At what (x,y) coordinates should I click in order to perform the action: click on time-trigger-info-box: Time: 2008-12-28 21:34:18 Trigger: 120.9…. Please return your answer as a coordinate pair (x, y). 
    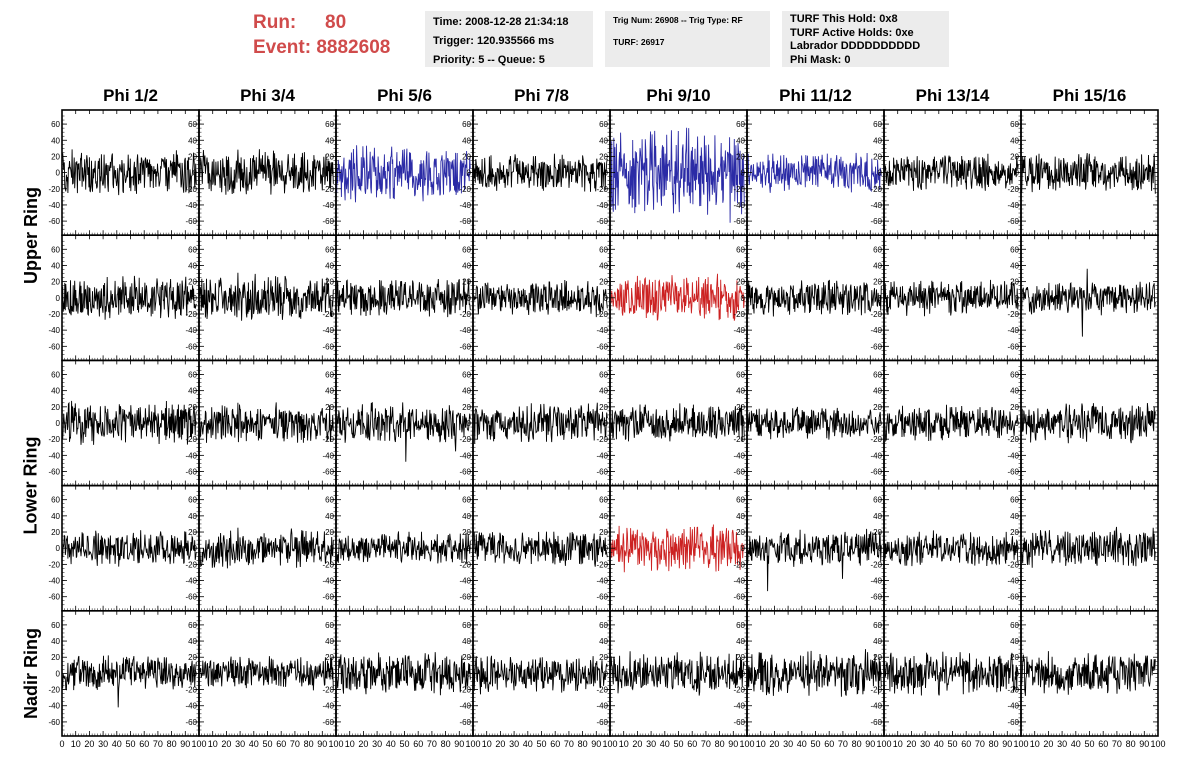
    Looking at the image, I should click on (509, 39).